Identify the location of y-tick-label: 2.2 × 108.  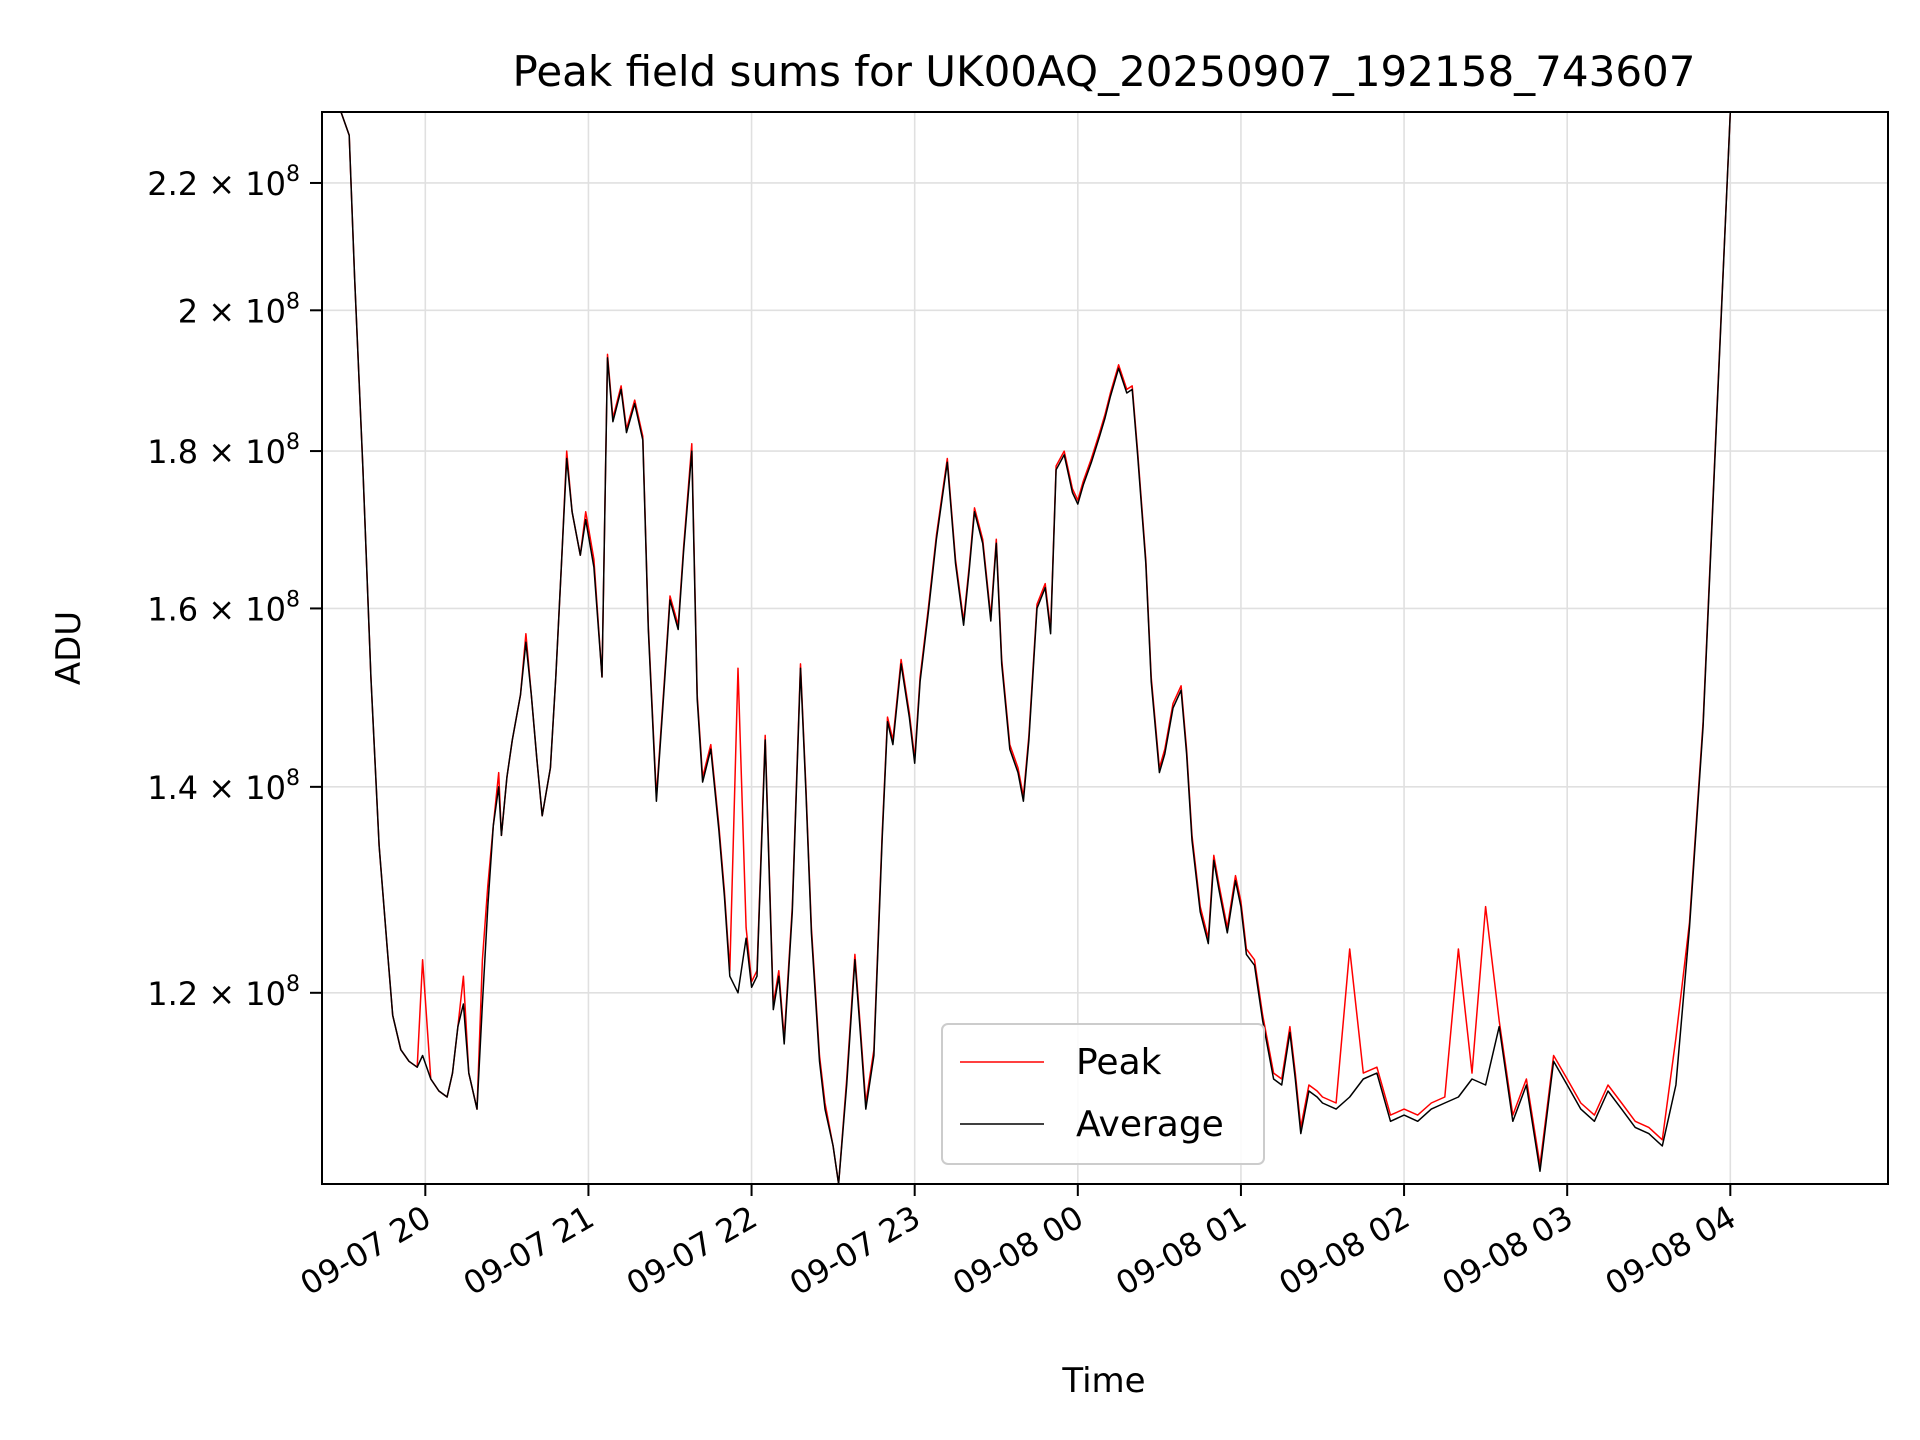
(223, 182).